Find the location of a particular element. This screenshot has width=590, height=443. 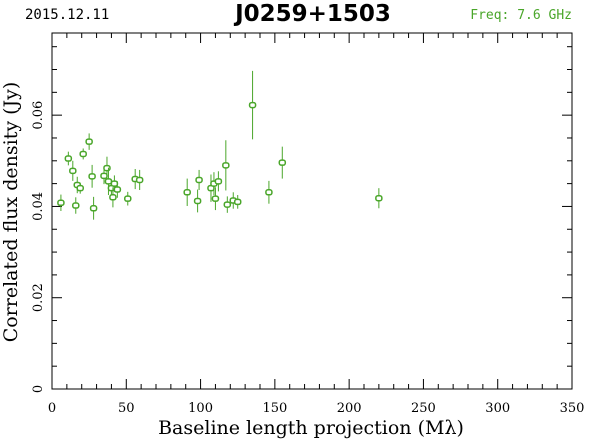

observation-date: 2015.12.11 is located at coordinates (67, 15).